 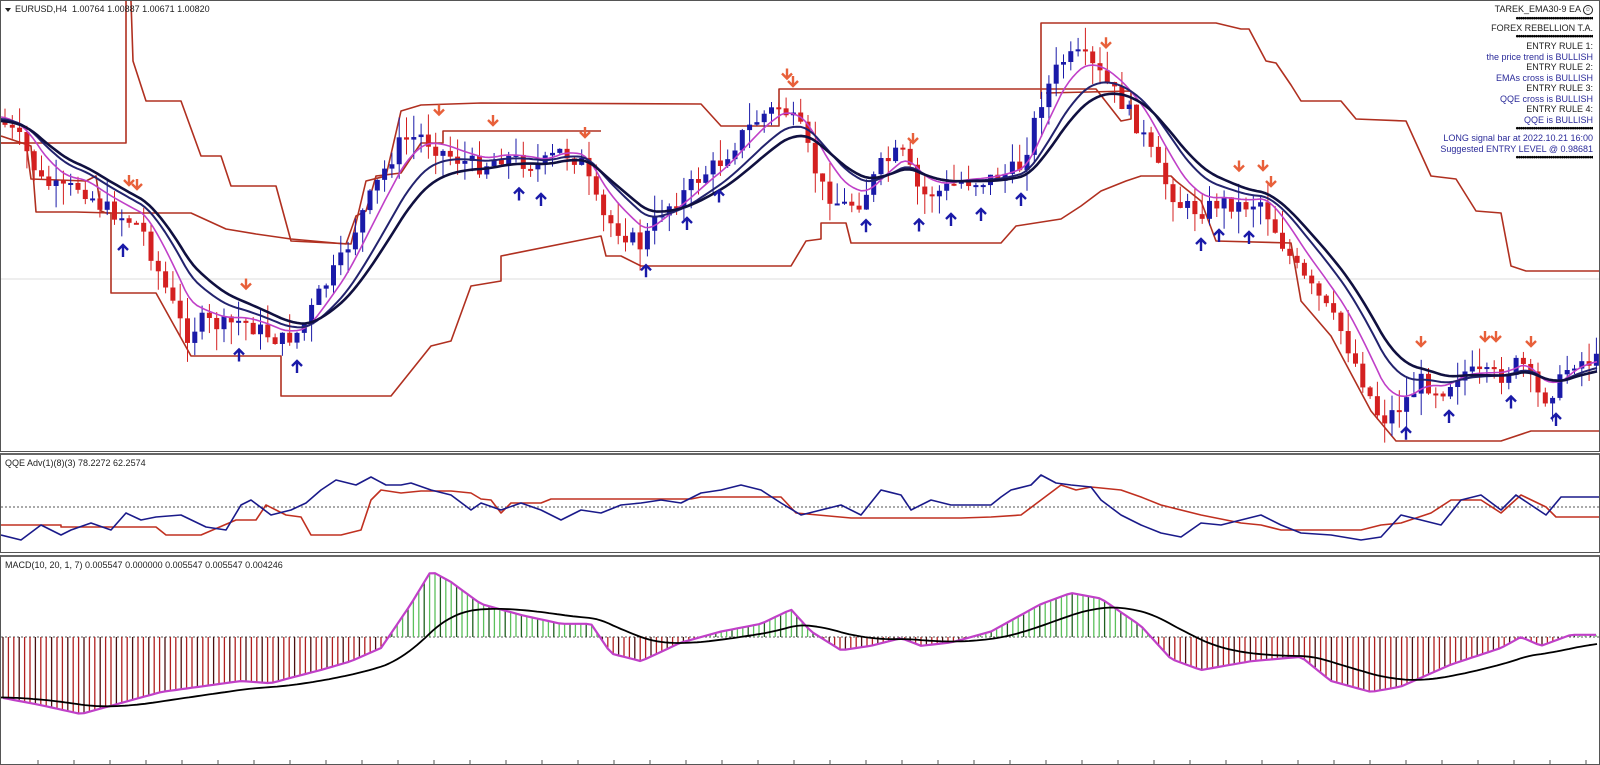 I want to click on ea-title: TAREK_EMA30-9 EA, so click(x=1537, y=9).